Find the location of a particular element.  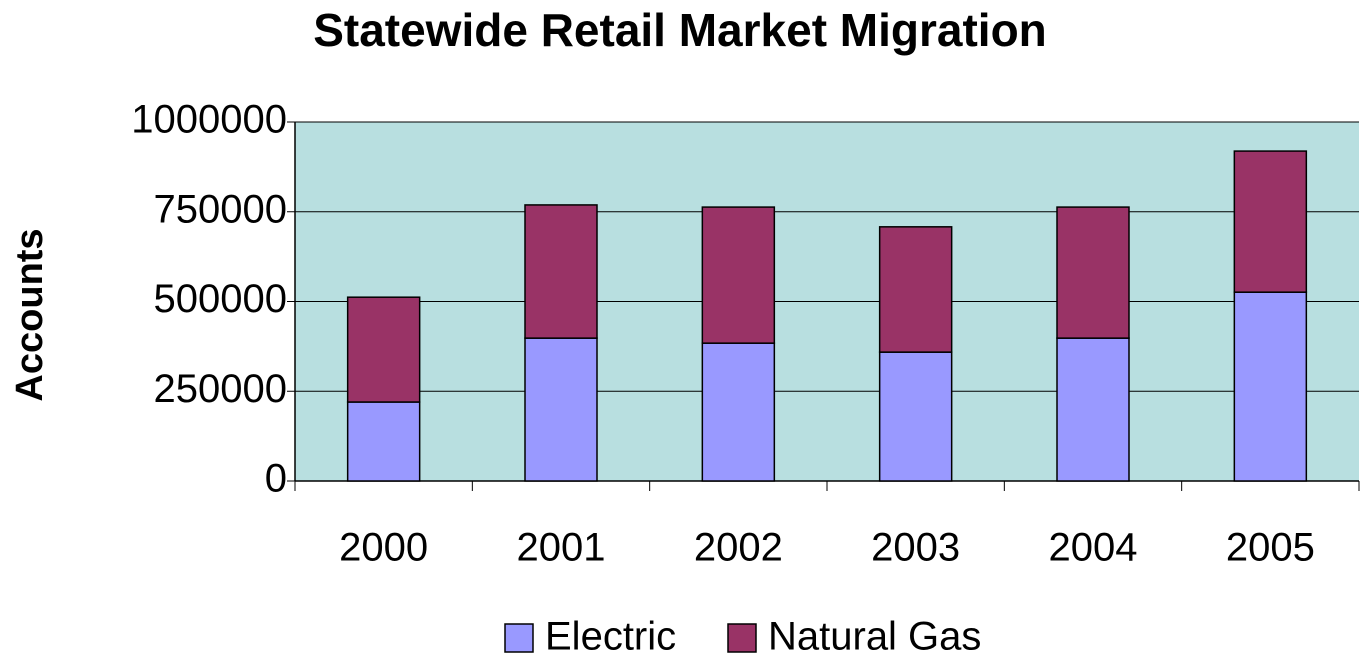

y-tick-label: 750000 is located at coordinates (220, 209).